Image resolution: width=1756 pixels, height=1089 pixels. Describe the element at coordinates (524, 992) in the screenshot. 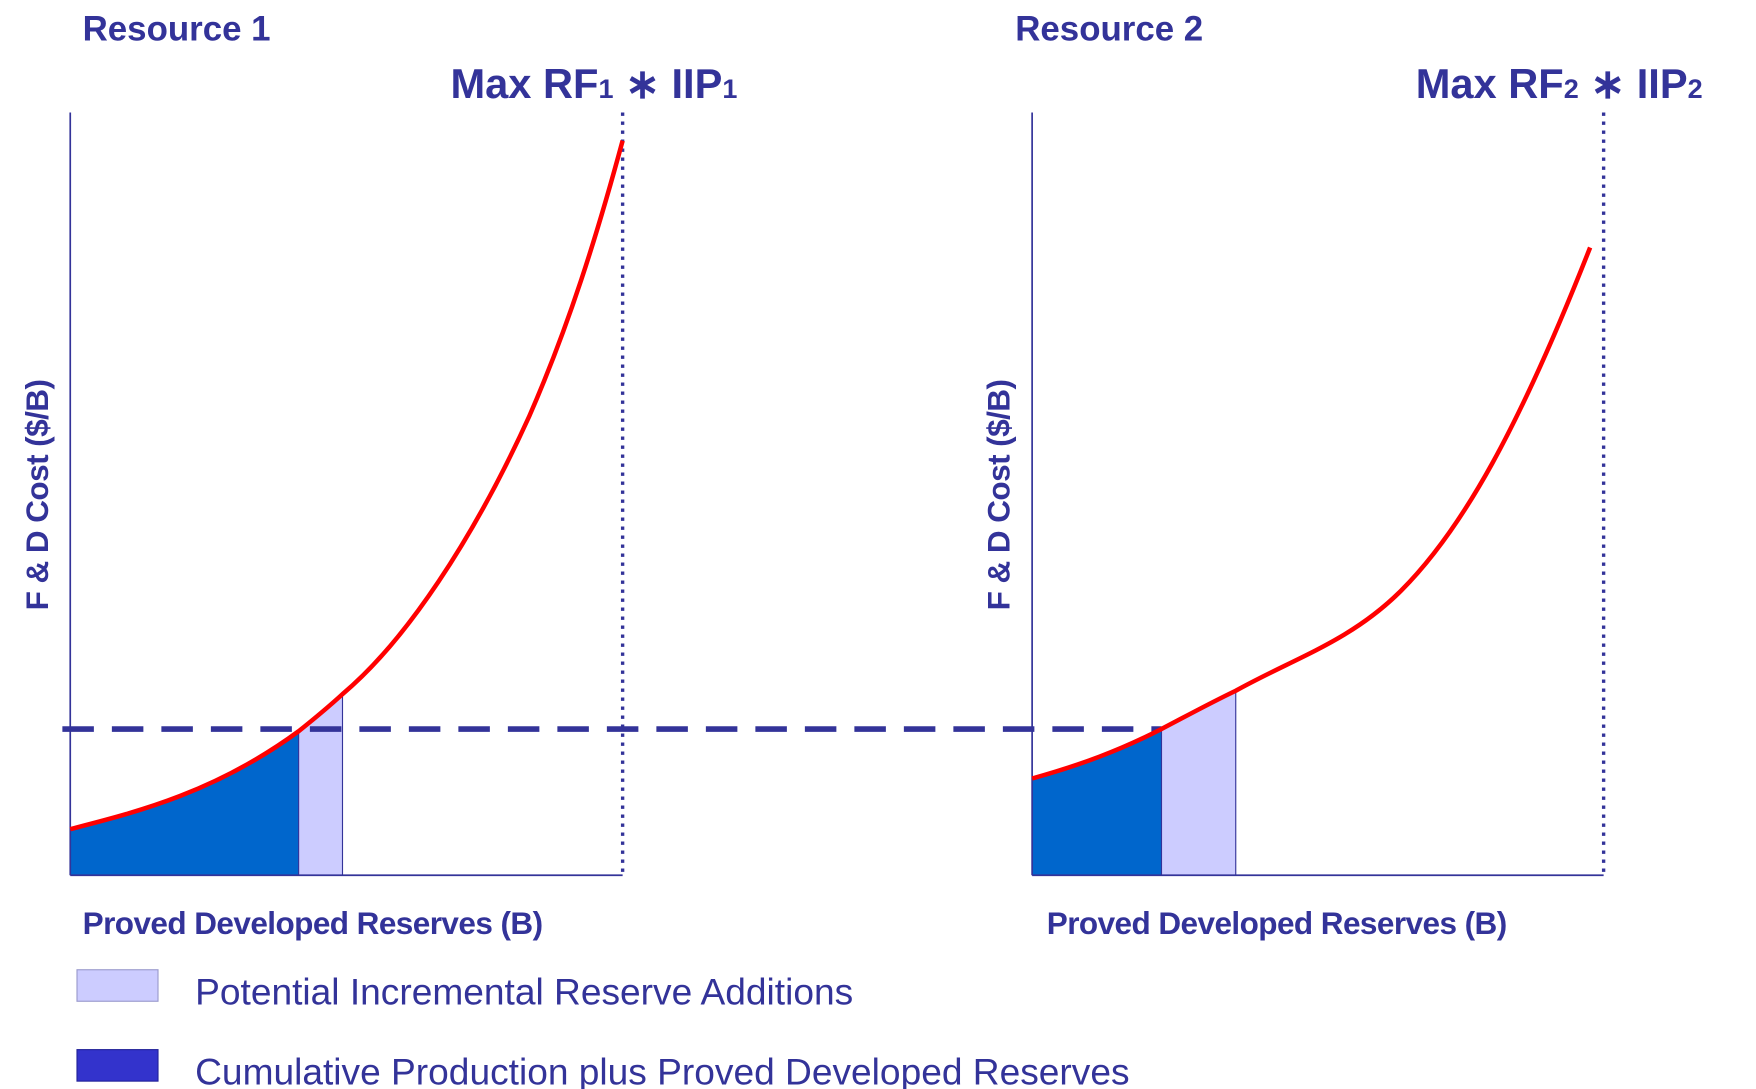

I see `legend-label: Potential Incremental Reserve Additions` at that location.